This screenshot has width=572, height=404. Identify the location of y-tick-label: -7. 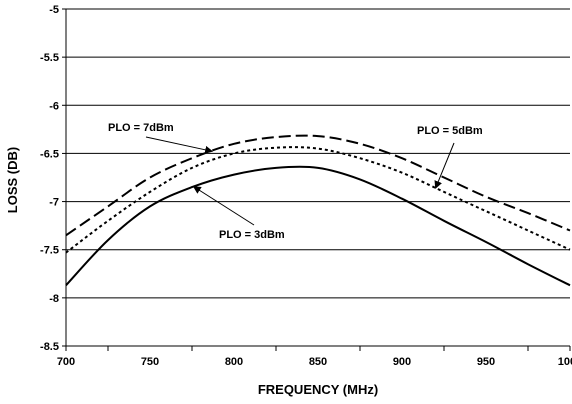
(54, 203).